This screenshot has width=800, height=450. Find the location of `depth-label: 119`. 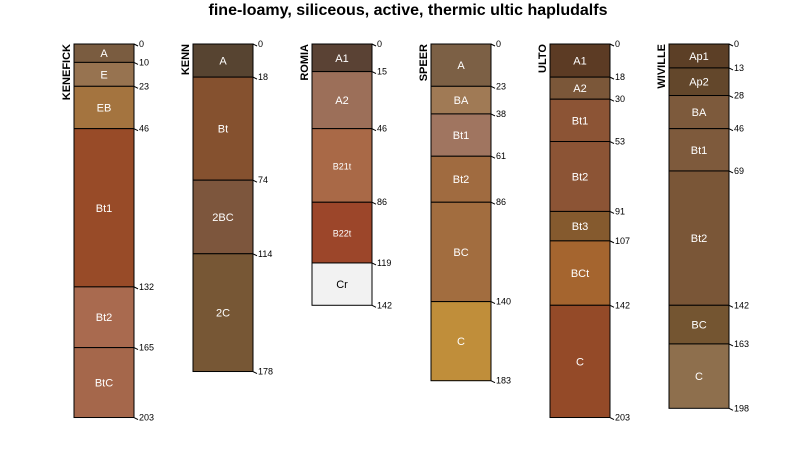

depth-label: 119 is located at coordinates (384, 263).